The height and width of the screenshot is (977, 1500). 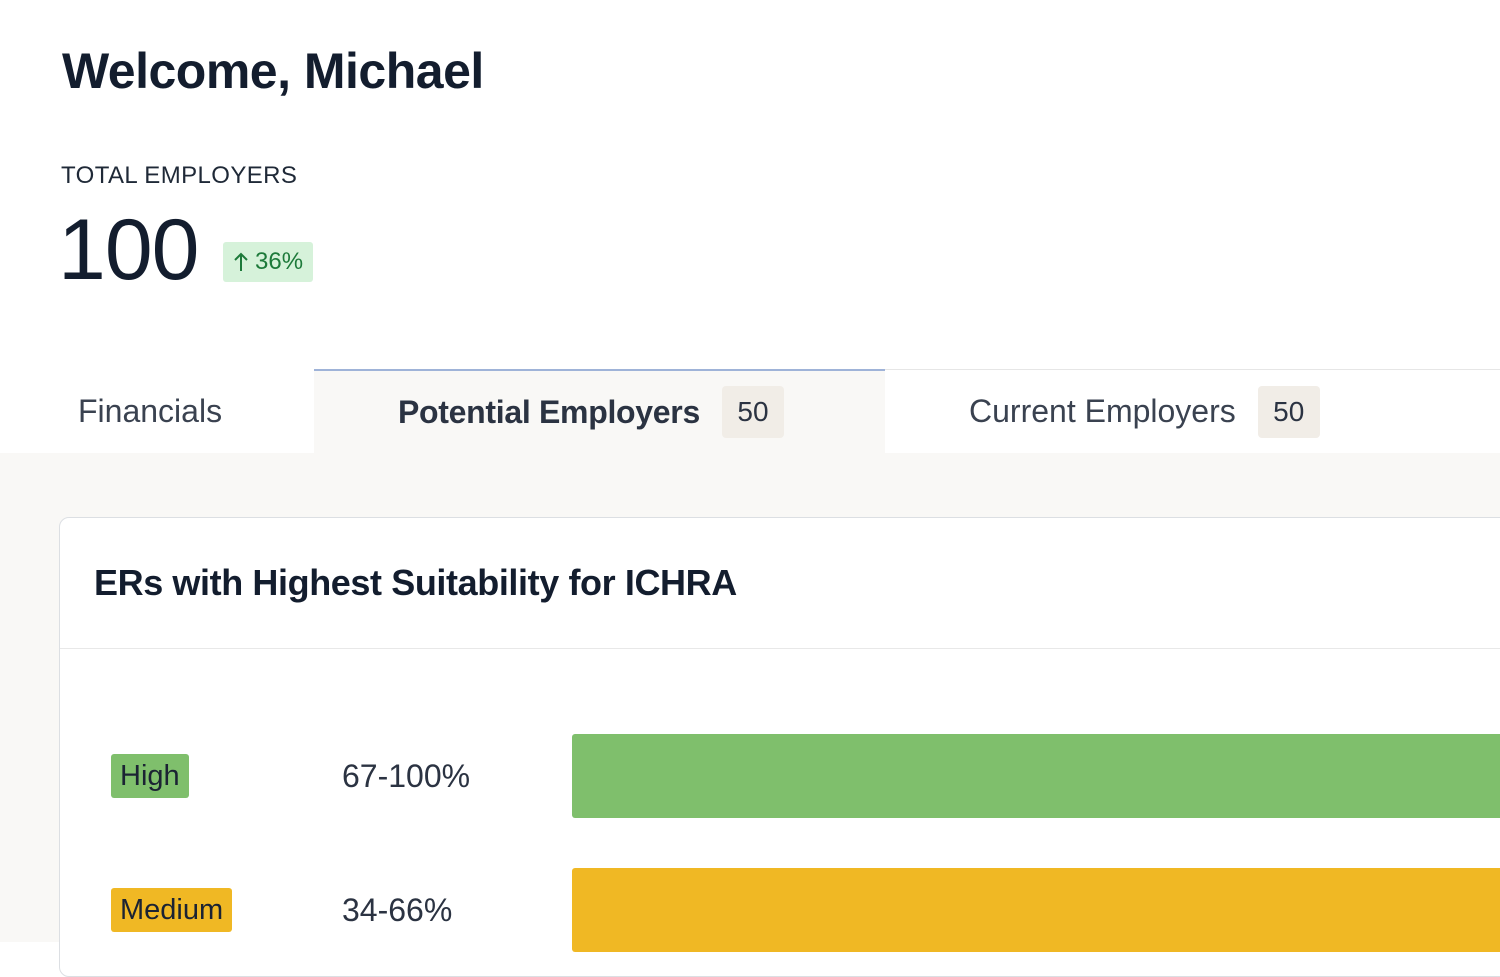 What do you see at coordinates (1102, 411) in the screenshot?
I see `tab-label: Current Employers` at bounding box center [1102, 411].